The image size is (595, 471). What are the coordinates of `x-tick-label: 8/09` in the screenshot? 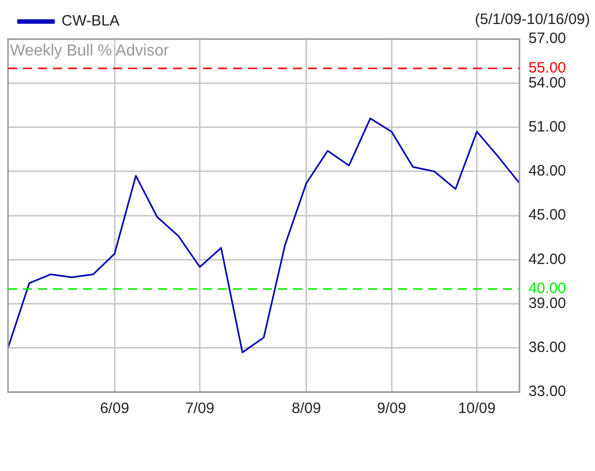 It's located at (306, 409).